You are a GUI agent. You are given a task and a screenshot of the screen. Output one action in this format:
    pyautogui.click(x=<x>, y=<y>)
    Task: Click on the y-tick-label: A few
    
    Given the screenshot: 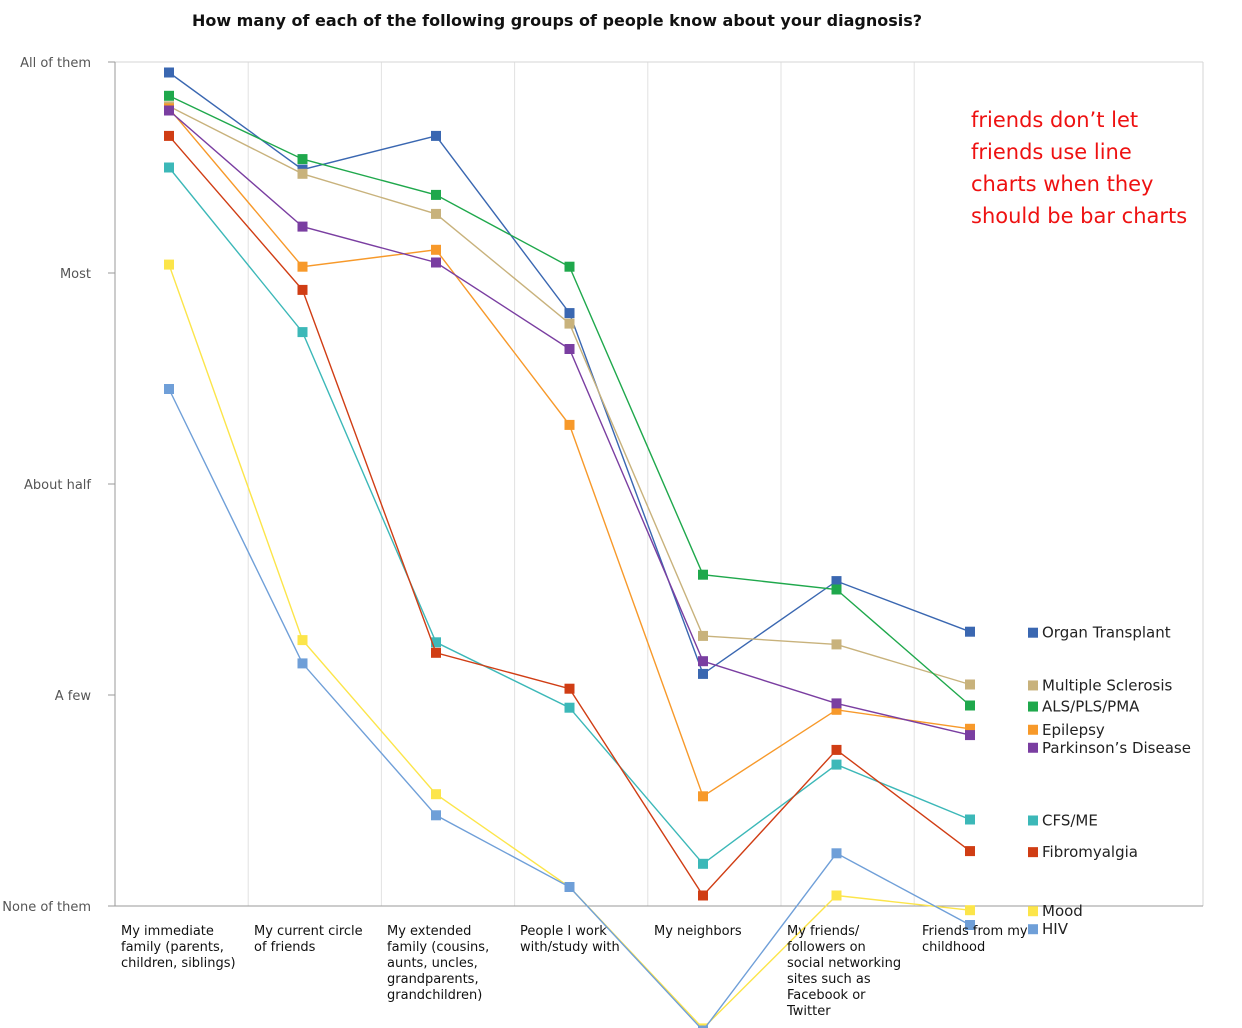 What is the action you would take?
    pyautogui.click(x=73, y=696)
    